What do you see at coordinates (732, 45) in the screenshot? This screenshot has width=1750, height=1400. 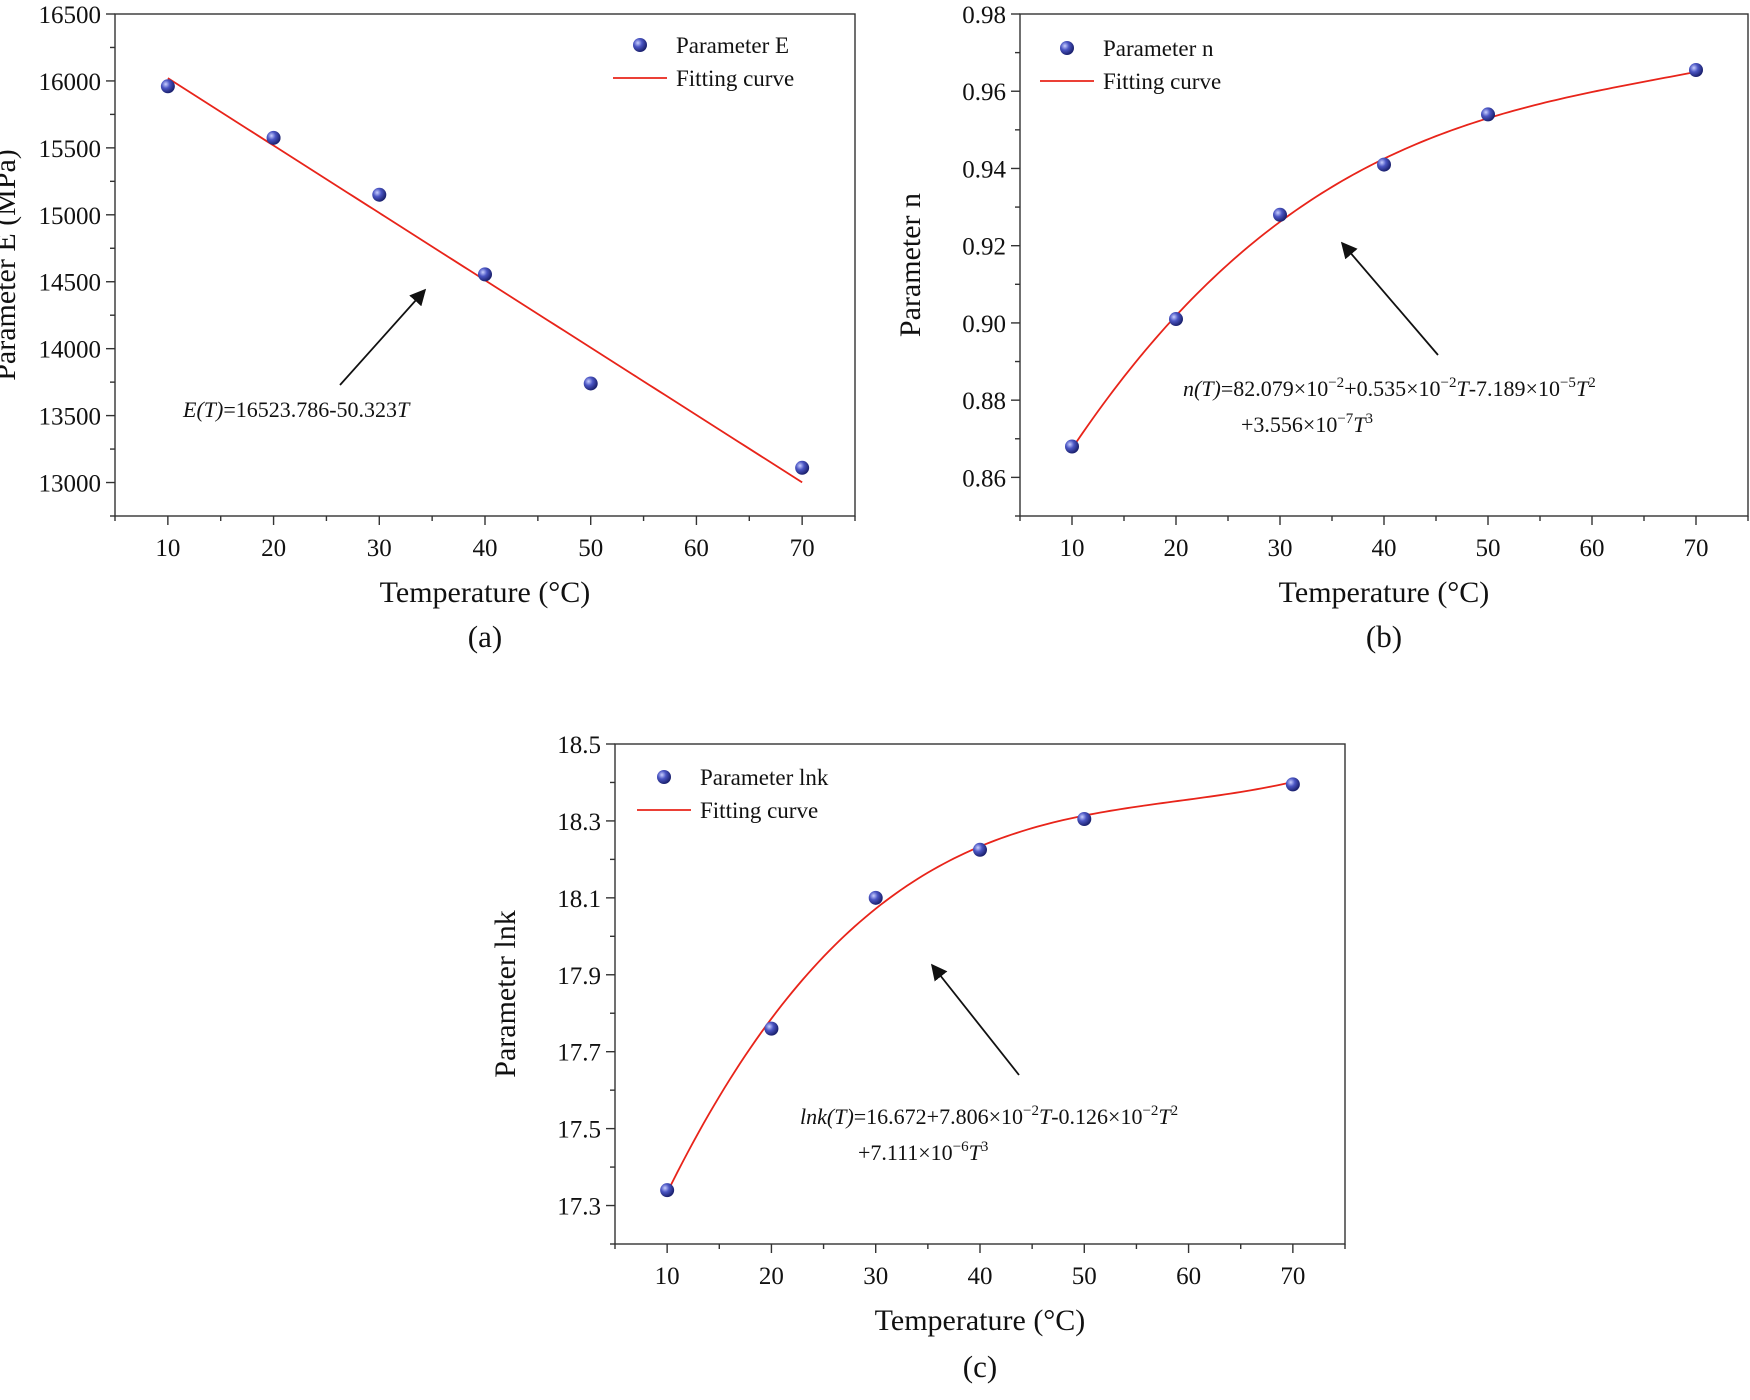 I see `legend-label-points: Parameter E` at bounding box center [732, 45].